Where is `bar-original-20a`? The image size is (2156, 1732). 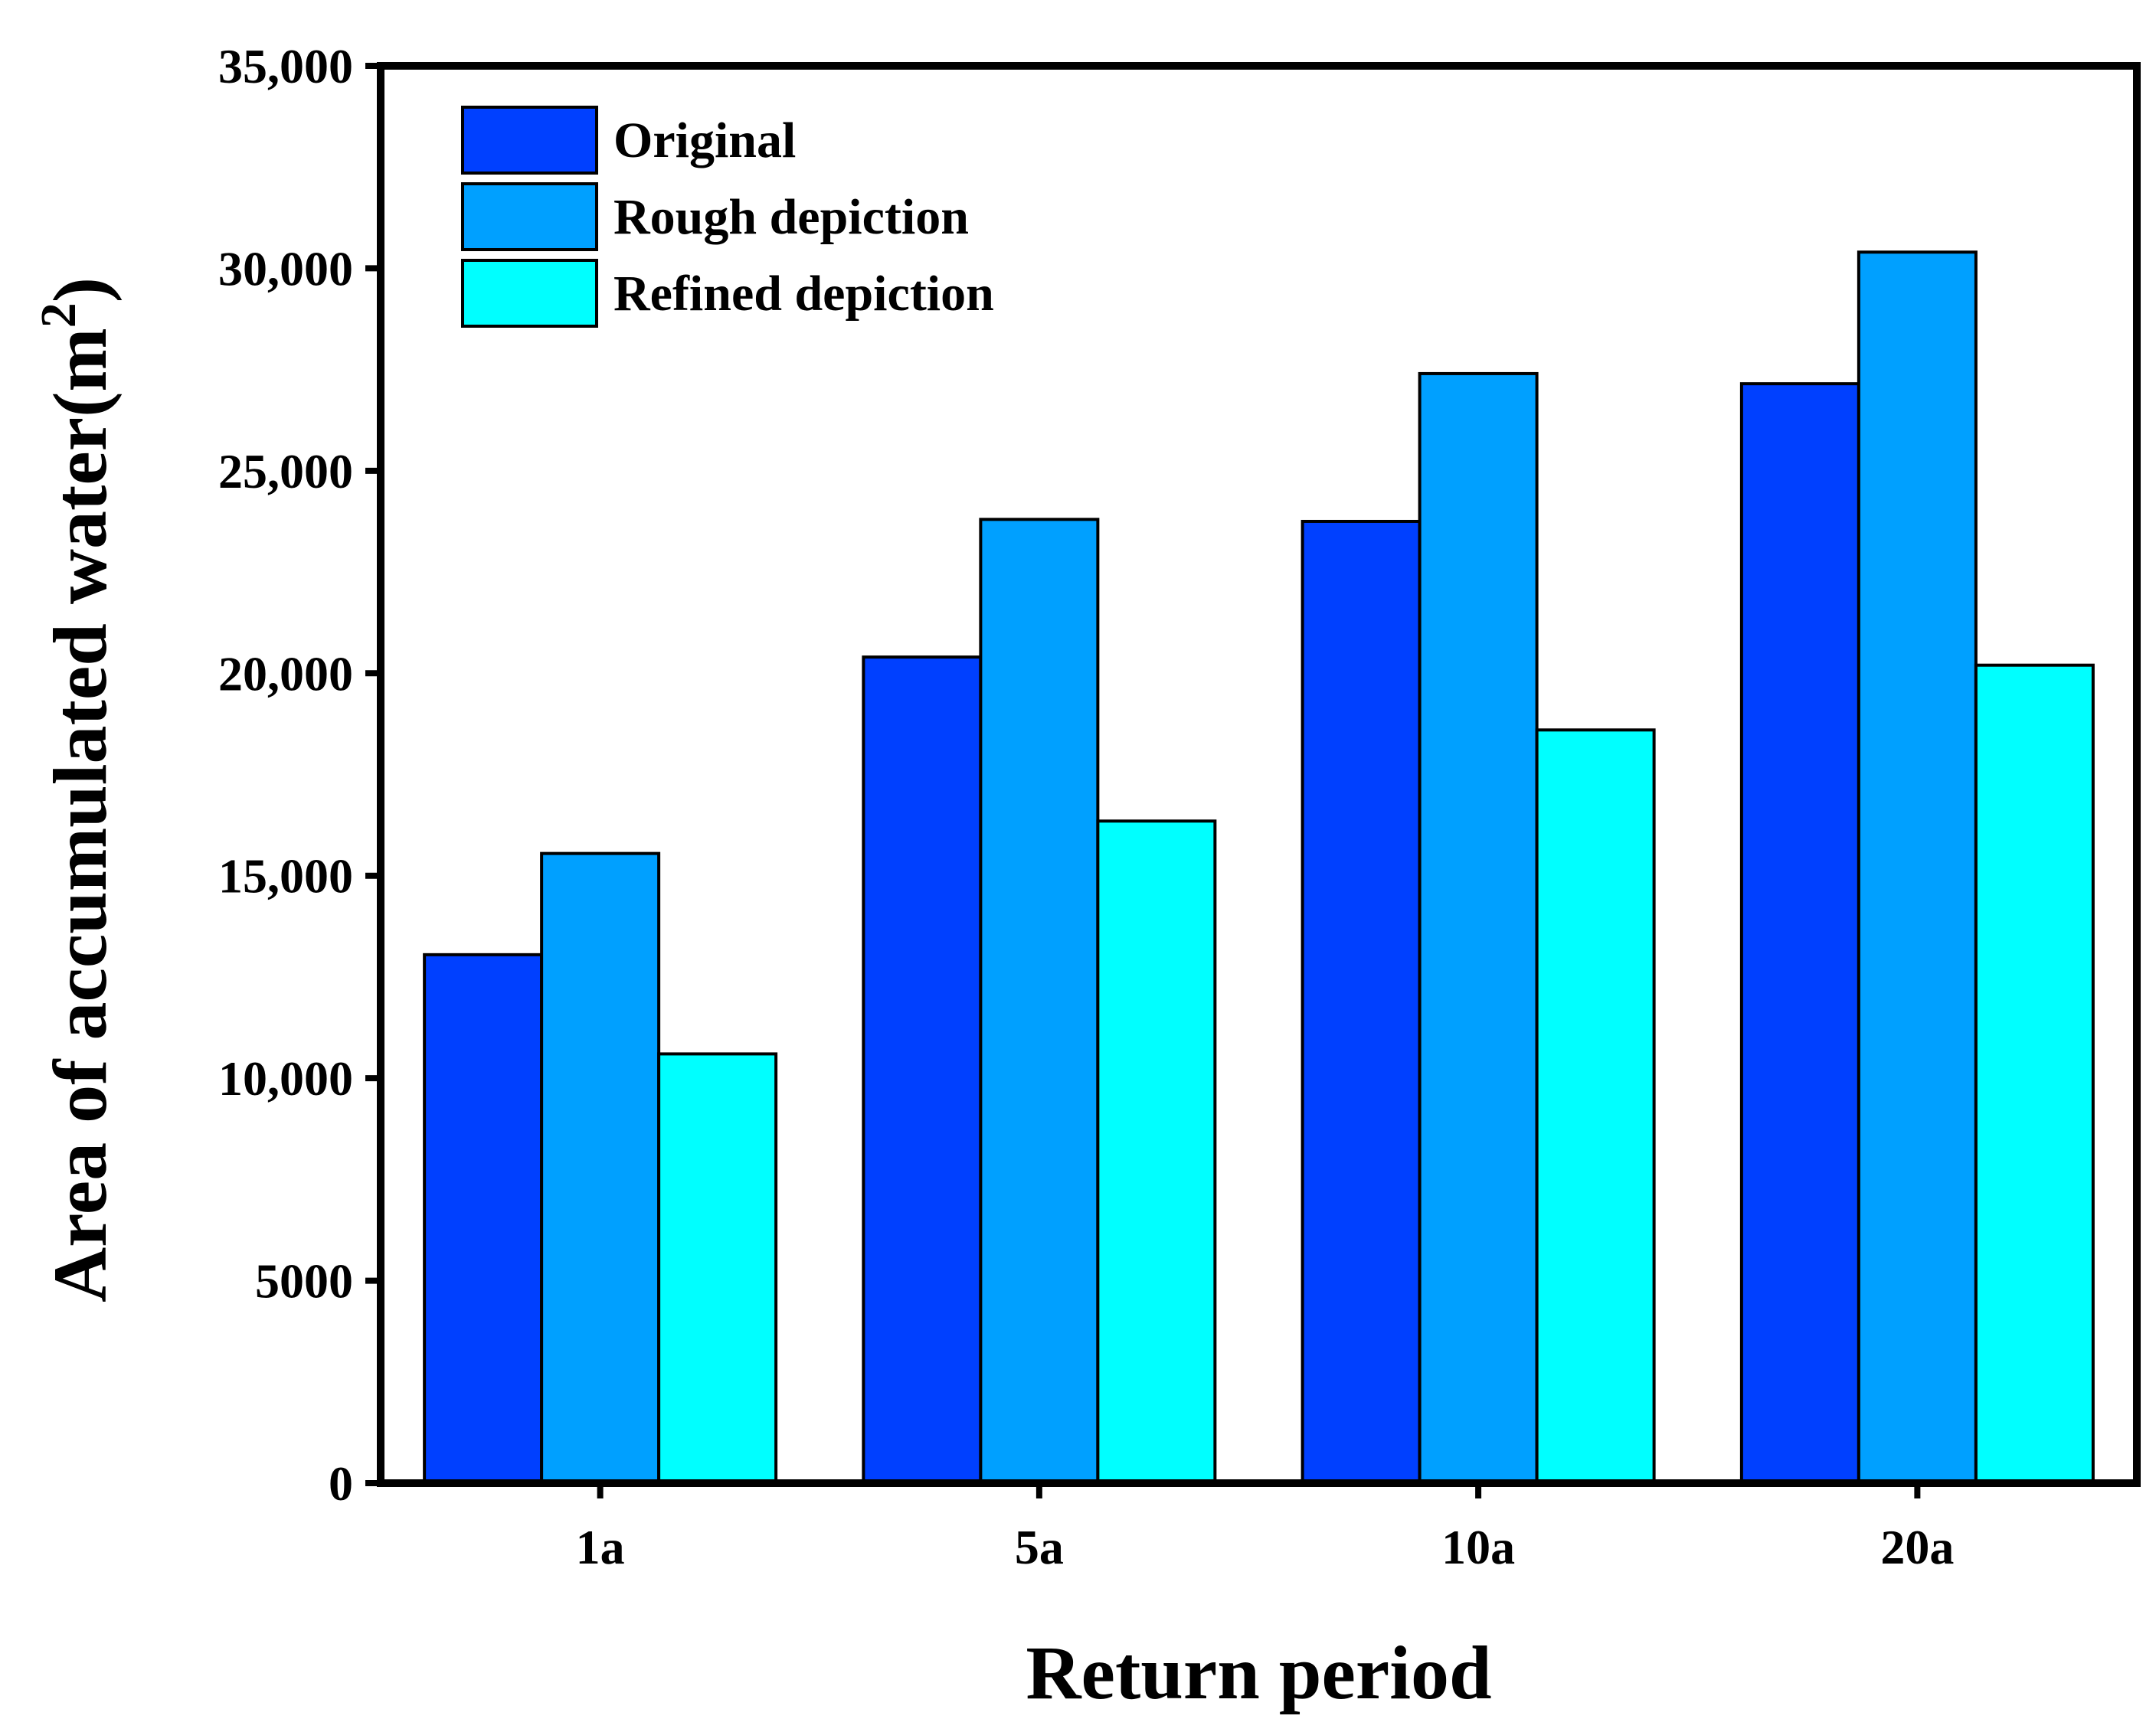 bar-original-20a is located at coordinates (1800, 933).